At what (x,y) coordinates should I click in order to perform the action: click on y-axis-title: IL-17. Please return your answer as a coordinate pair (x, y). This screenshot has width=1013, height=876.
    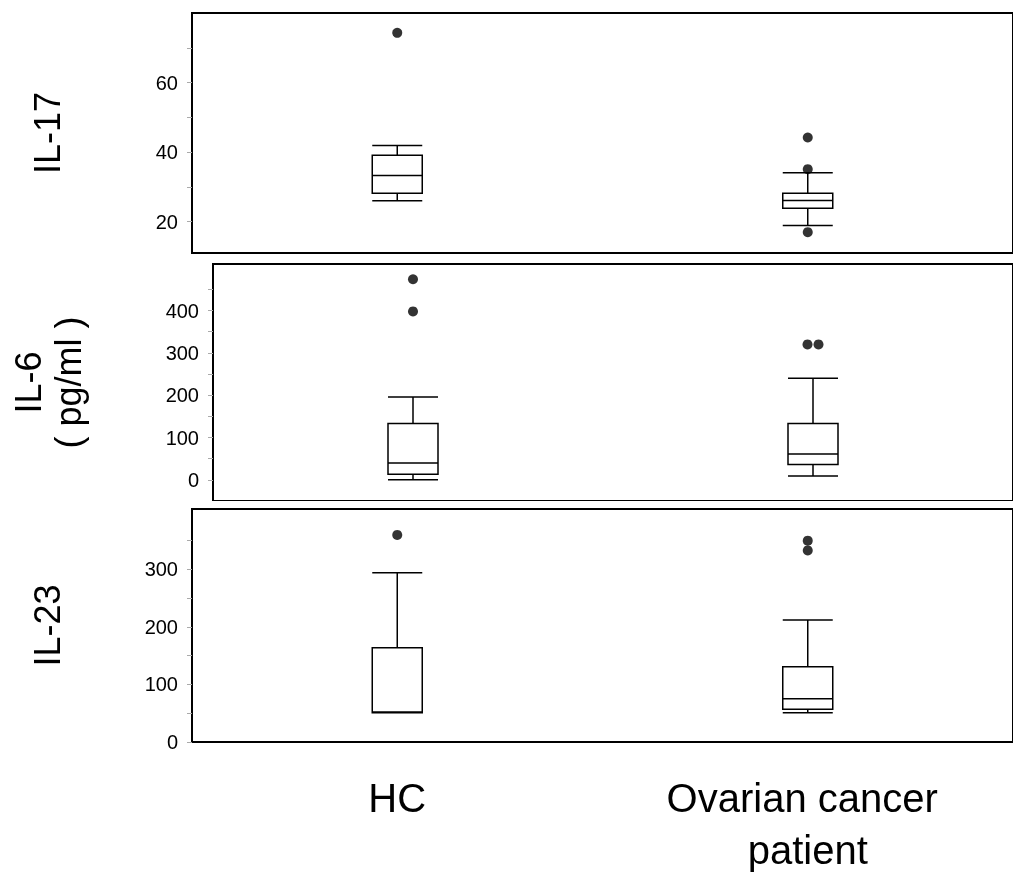
    Looking at the image, I should click on (47, 133).